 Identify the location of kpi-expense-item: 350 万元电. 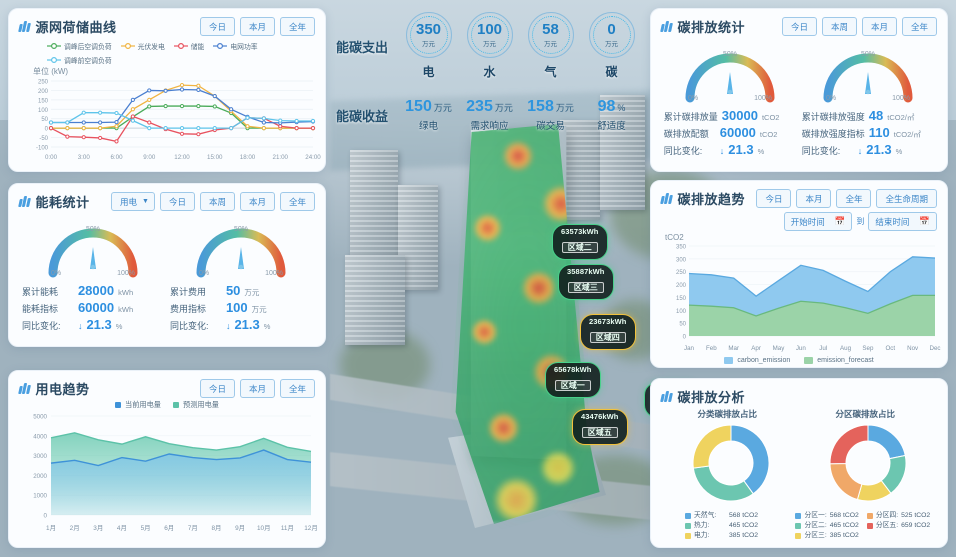
(428, 46).